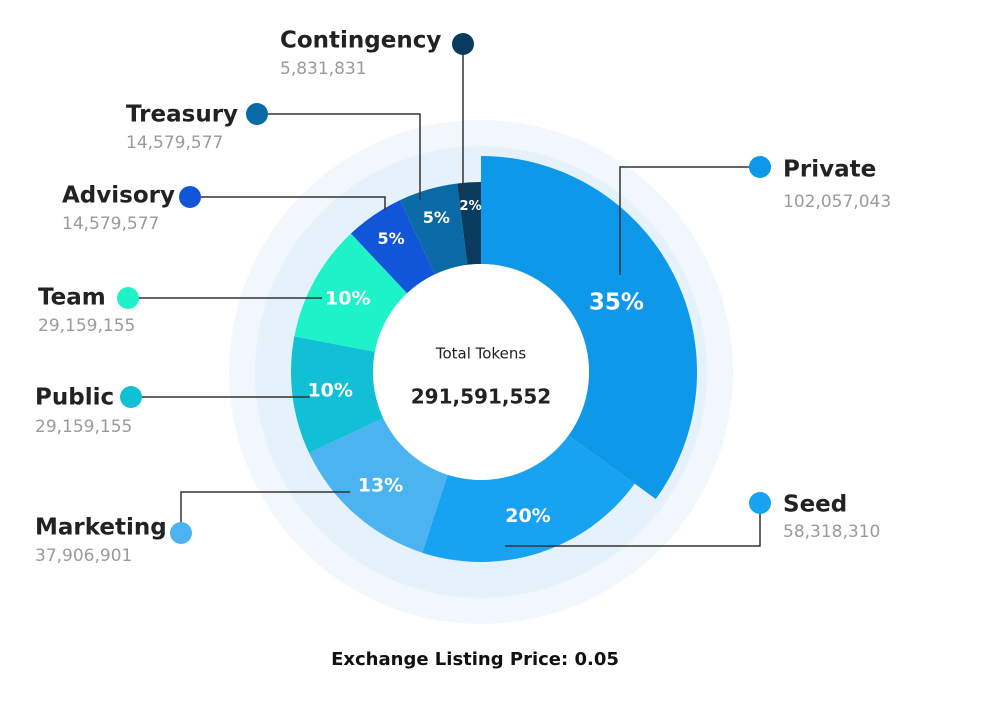  Describe the element at coordinates (815, 505) in the screenshot. I see `legend-name: Seed` at that location.